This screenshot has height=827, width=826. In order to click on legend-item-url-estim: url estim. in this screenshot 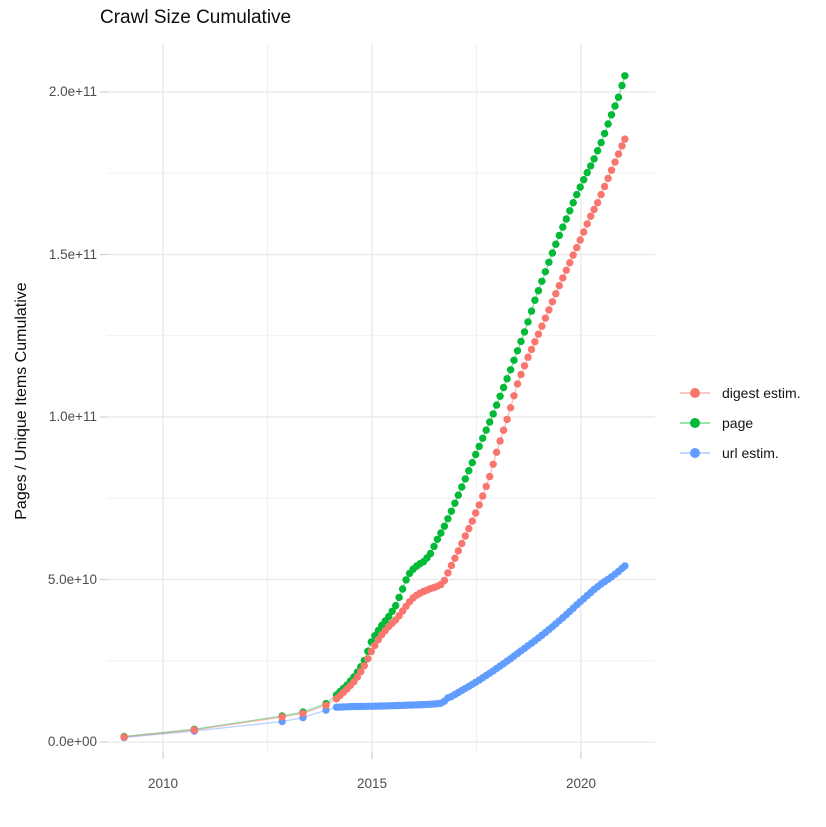, I will do `click(739, 453)`.